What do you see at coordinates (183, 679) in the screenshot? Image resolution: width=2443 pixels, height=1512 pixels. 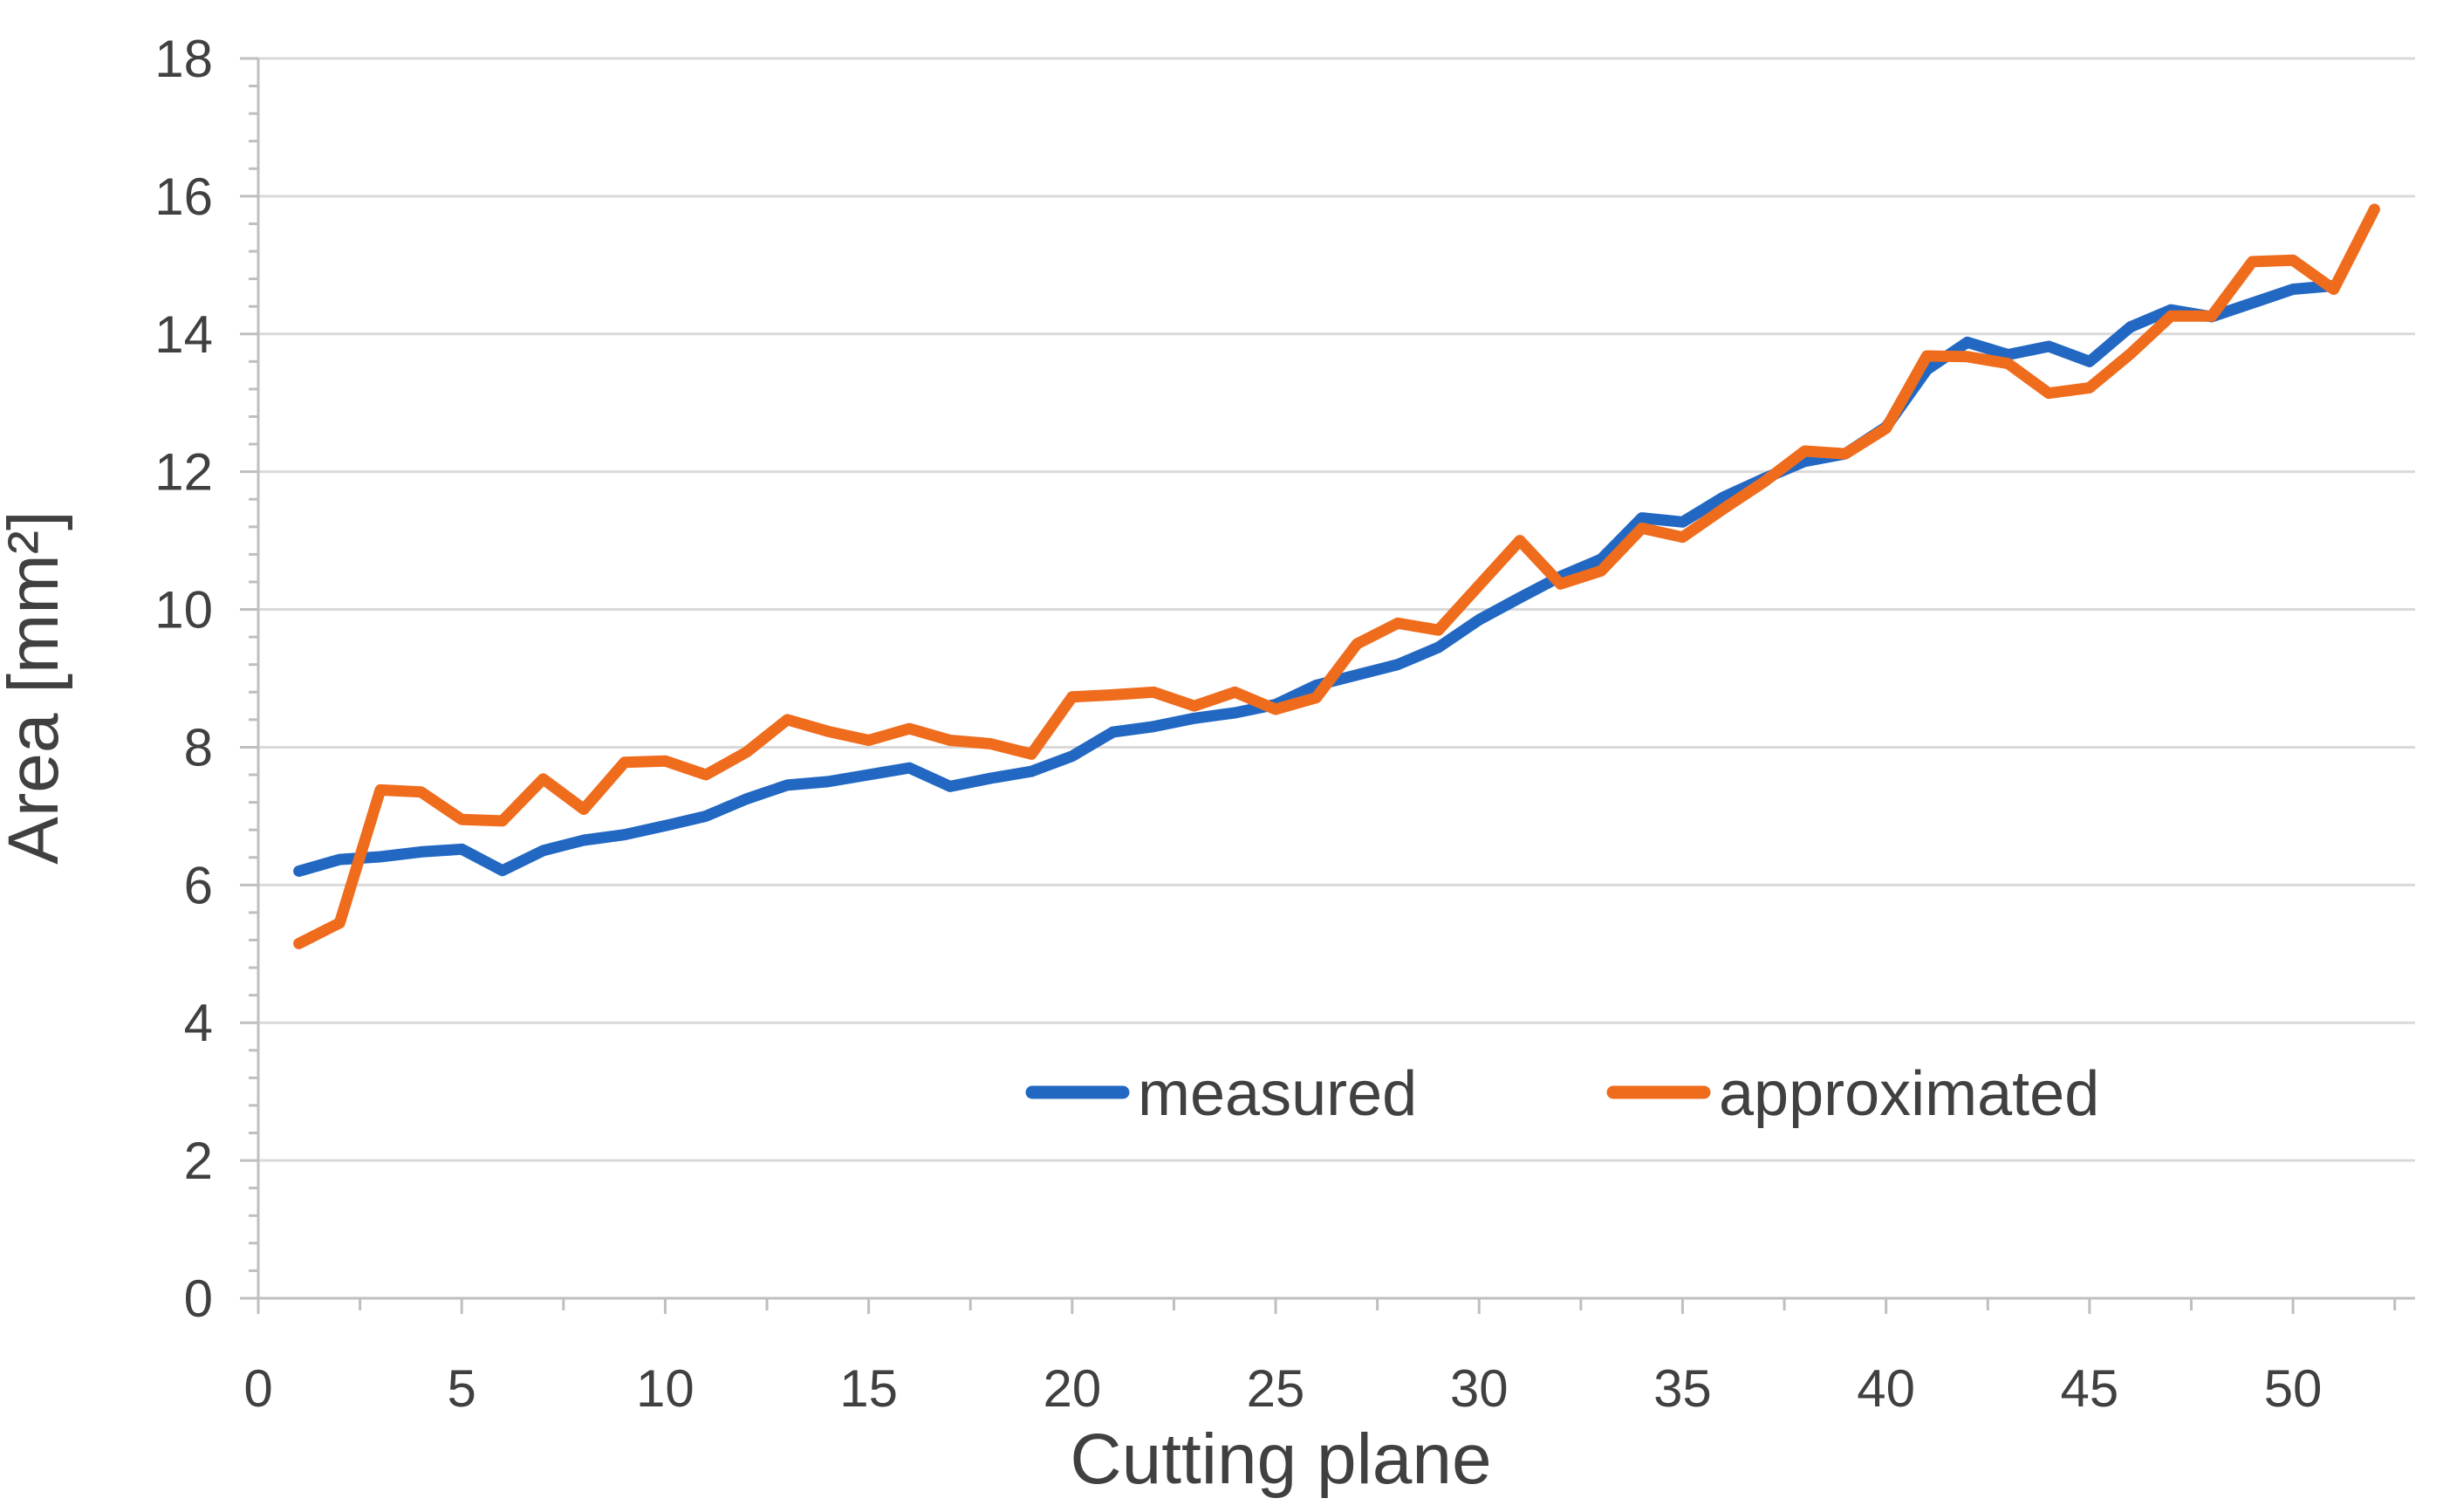 I see `y-axis-tick-labels: 0 2 4 6 8 10 12 14 16 18` at bounding box center [183, 679].